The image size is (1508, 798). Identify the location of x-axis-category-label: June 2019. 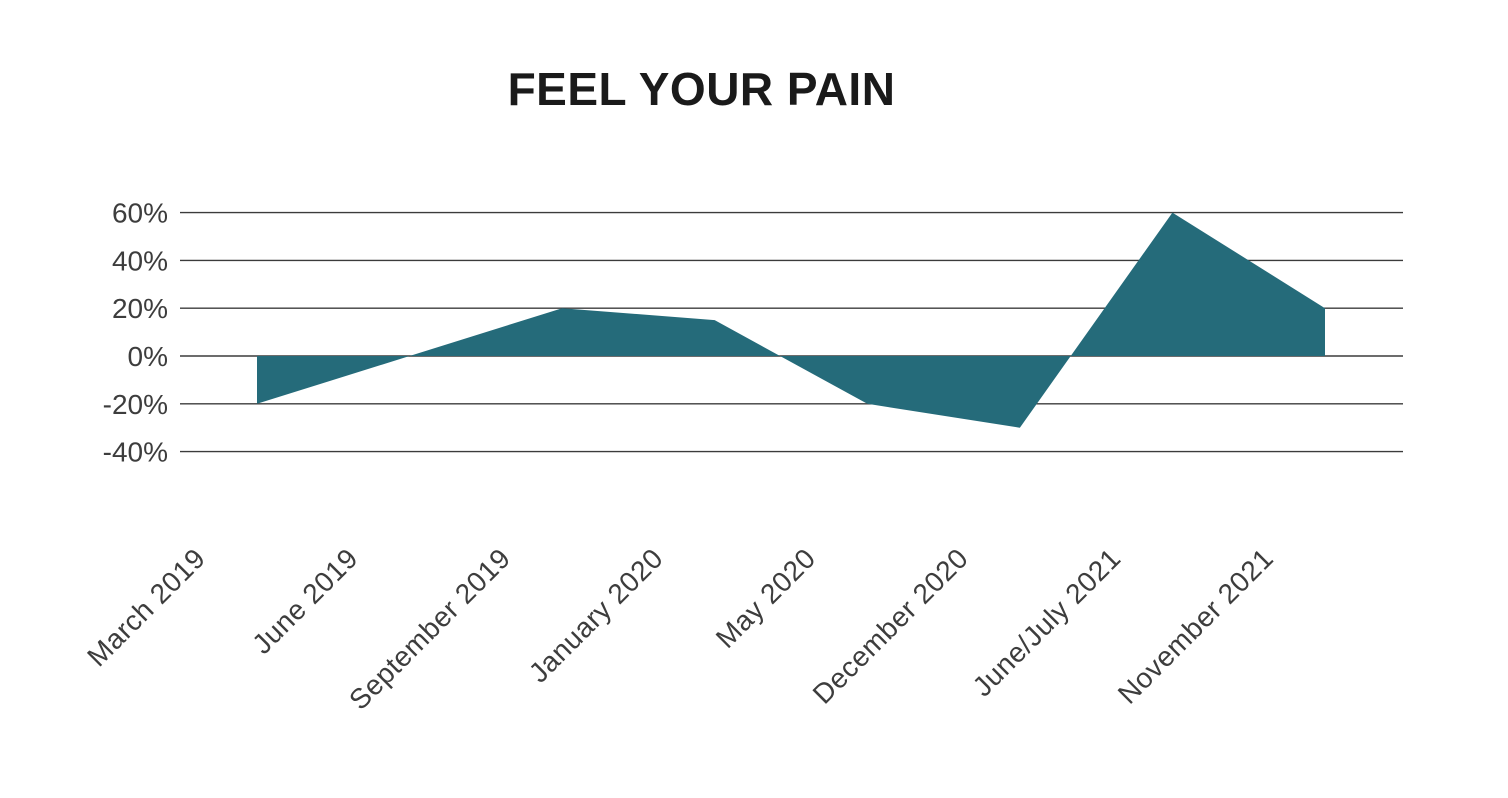
(305, 601).